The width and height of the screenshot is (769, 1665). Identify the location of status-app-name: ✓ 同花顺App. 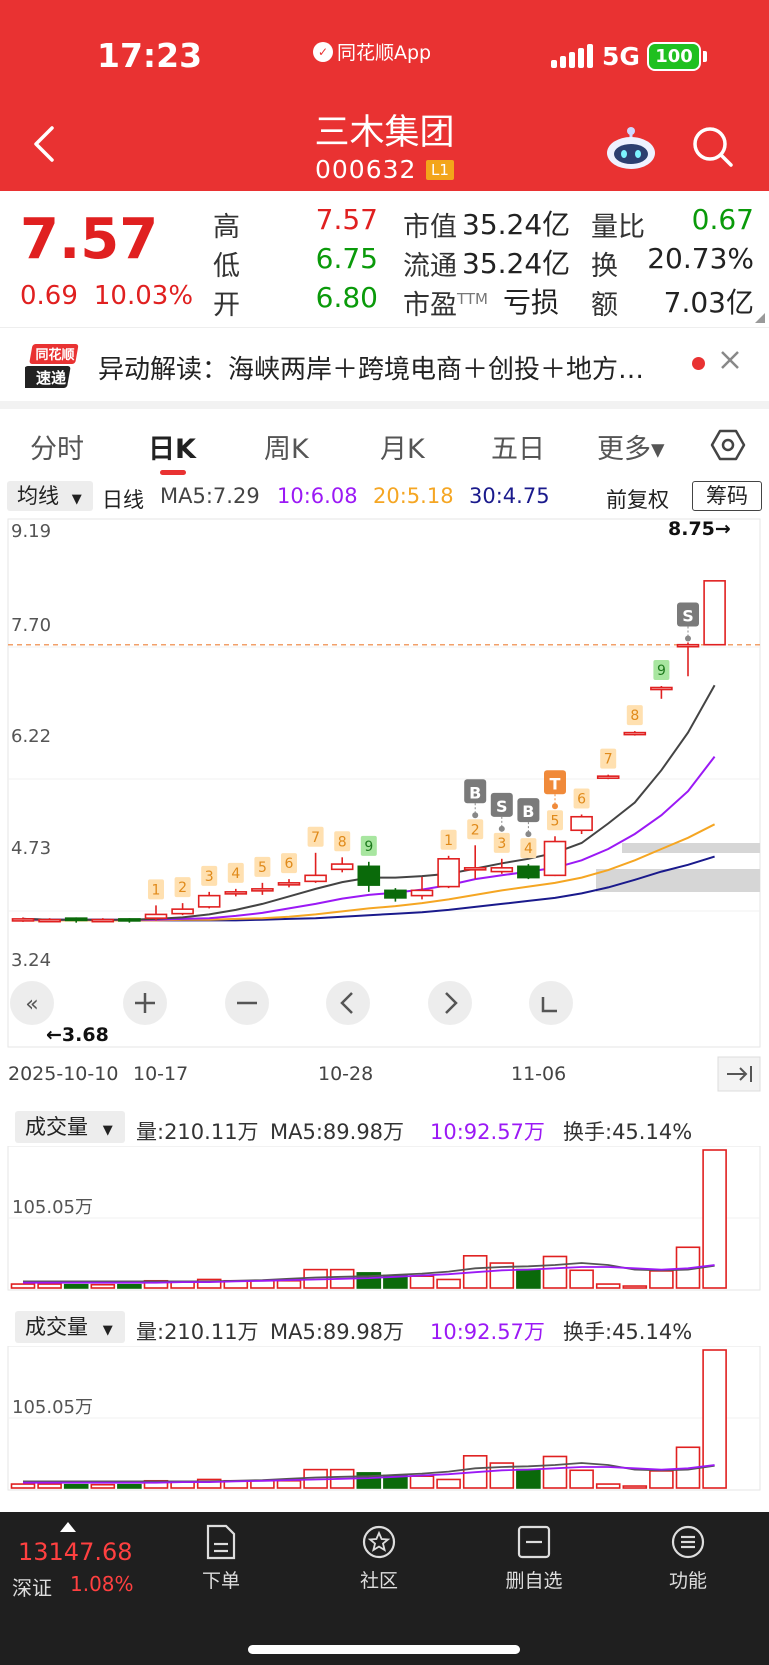
(372, 51).